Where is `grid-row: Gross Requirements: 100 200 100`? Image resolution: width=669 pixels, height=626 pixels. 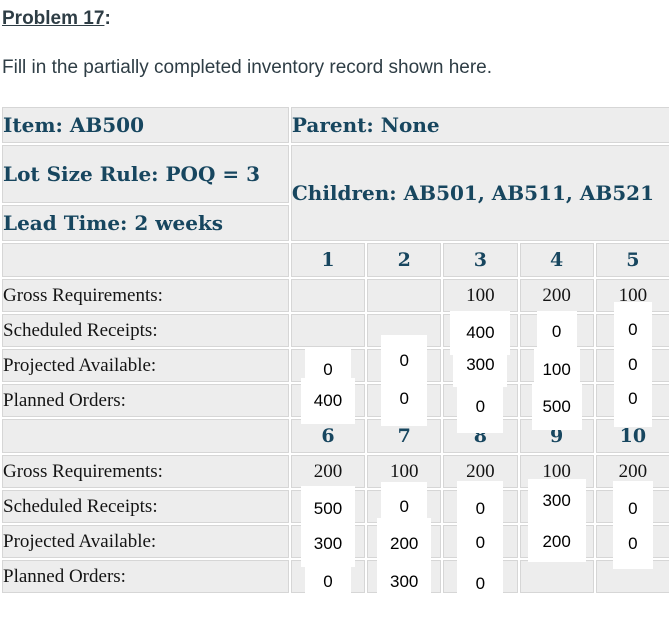
grid-row: Gross Requirements: 100 200 100 is located at coordinates (335, 295).